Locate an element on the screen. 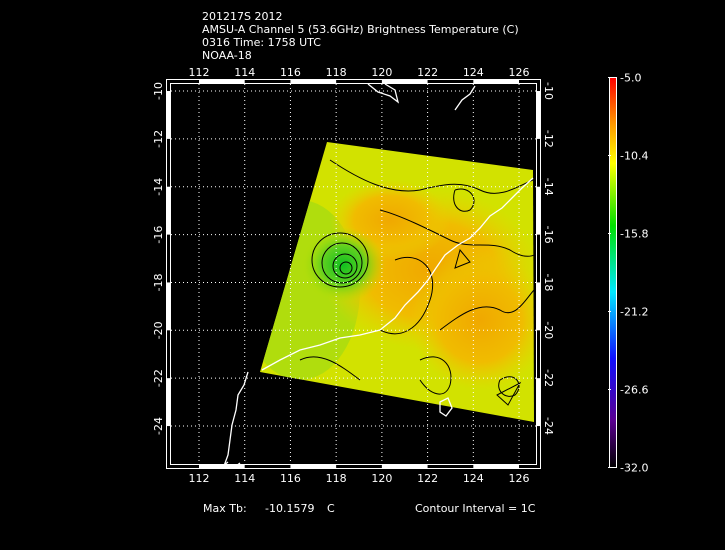  contour-interval-label: Contour Interval = 1C is located at coordinates (475, 508).